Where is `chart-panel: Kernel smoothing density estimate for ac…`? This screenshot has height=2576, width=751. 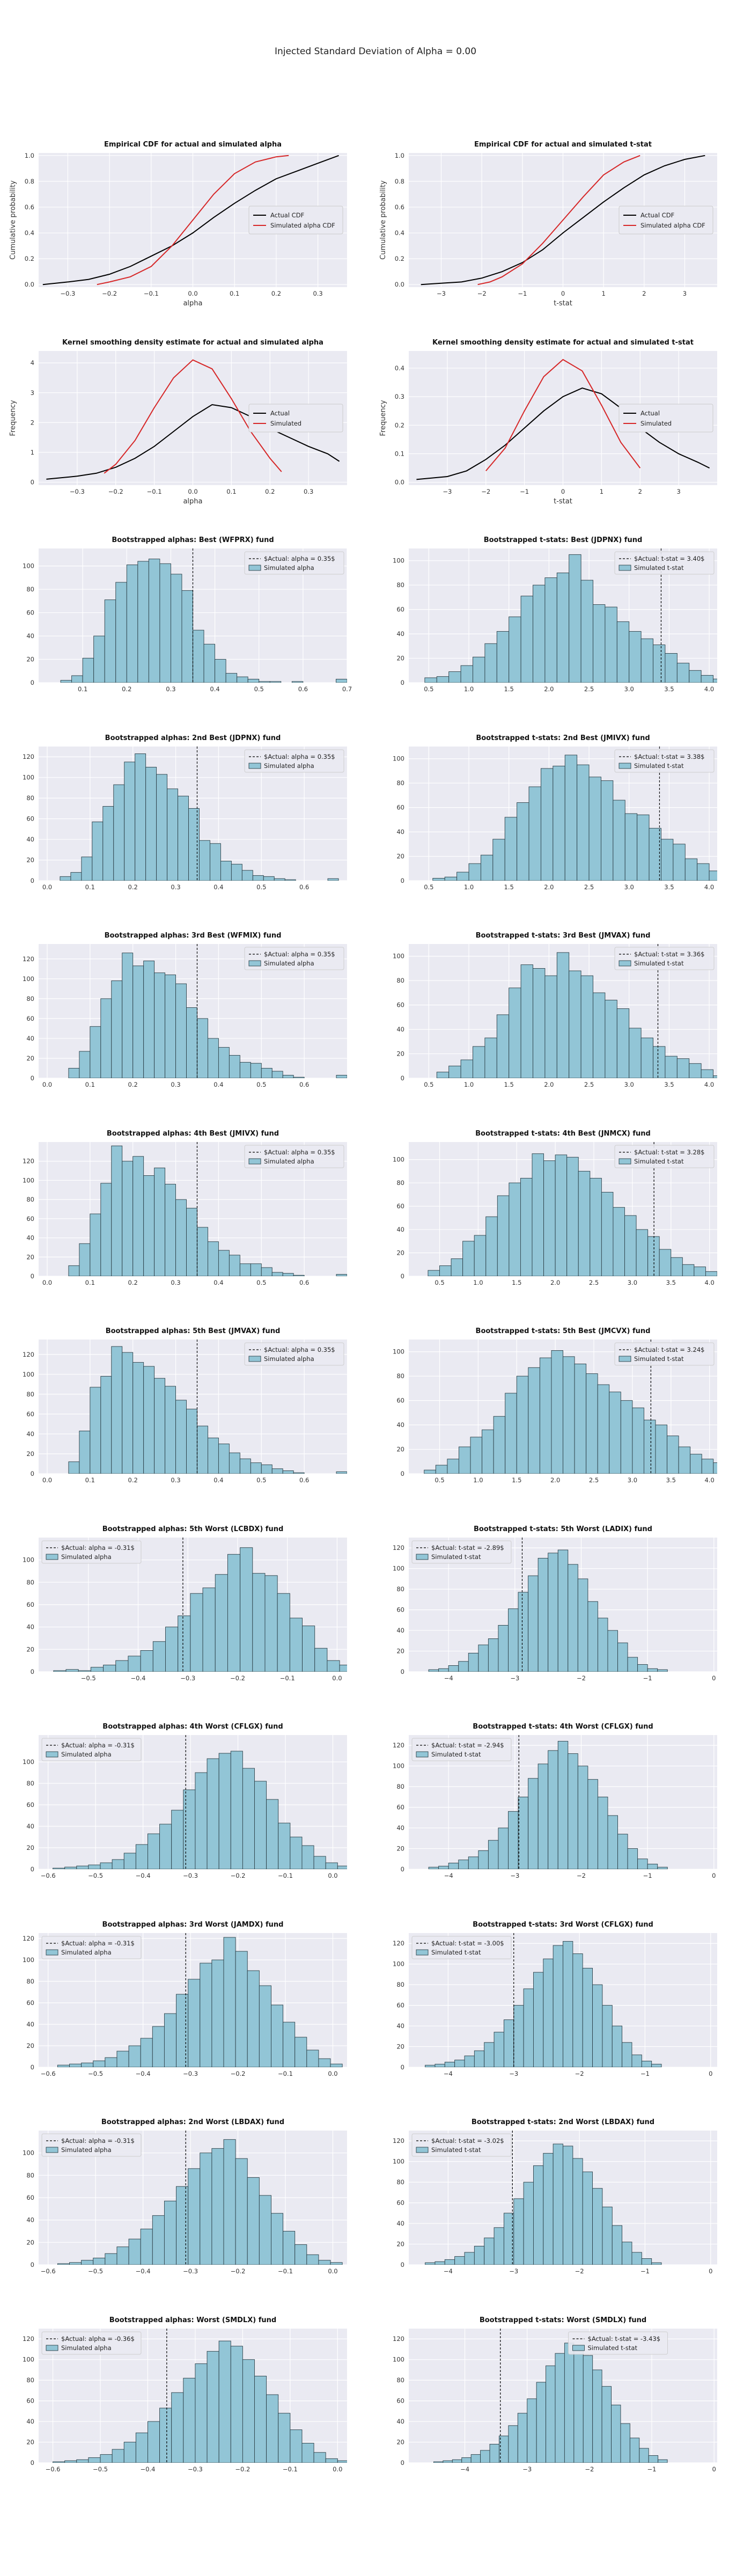
chart-panel: Kernel smoothing density estimate for ac… is located at coordinates (548, 422).